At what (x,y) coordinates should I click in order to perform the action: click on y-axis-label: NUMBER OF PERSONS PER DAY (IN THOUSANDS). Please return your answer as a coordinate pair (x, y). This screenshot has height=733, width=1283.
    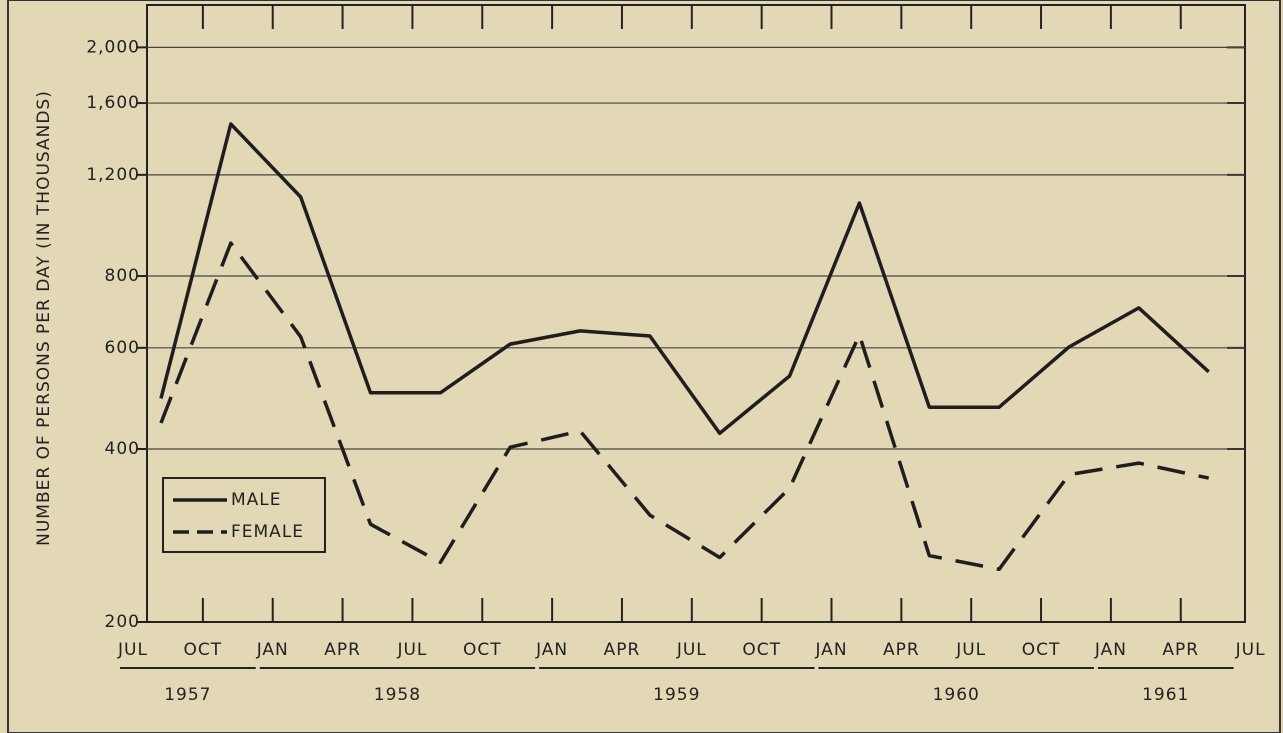
    Looking at the image, I should click on (44, 318).